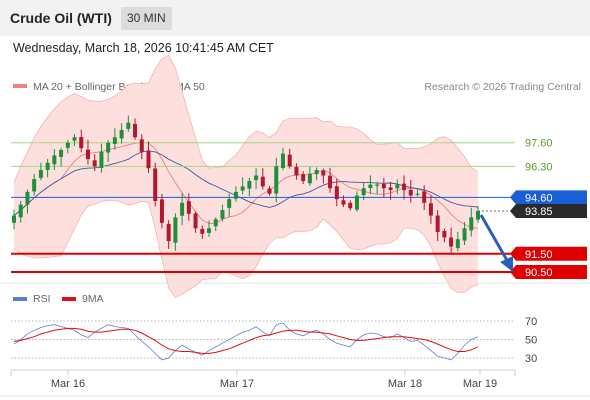 Image resolution: width=590 pixels, height=400 pixels. What do you see at coordinates (69, 299) in the screenshot?
I see `9ma-legend-swatch` at bounding box center [69, 299].